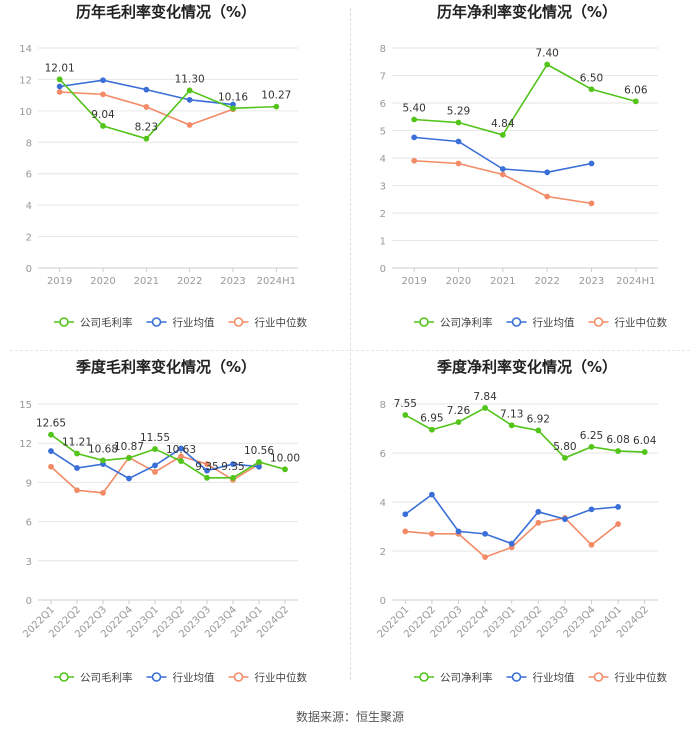 This screenshot has height=734, width=700. I want to click on data-label: 6.95, so click(431, 419).